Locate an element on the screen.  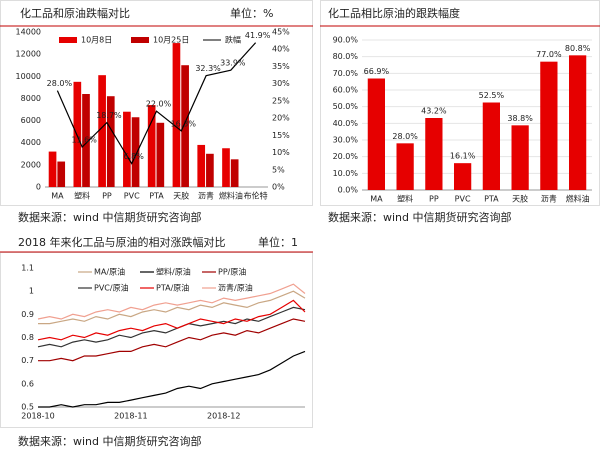
data-label: 80.8% is located at coordinates (578, 48).